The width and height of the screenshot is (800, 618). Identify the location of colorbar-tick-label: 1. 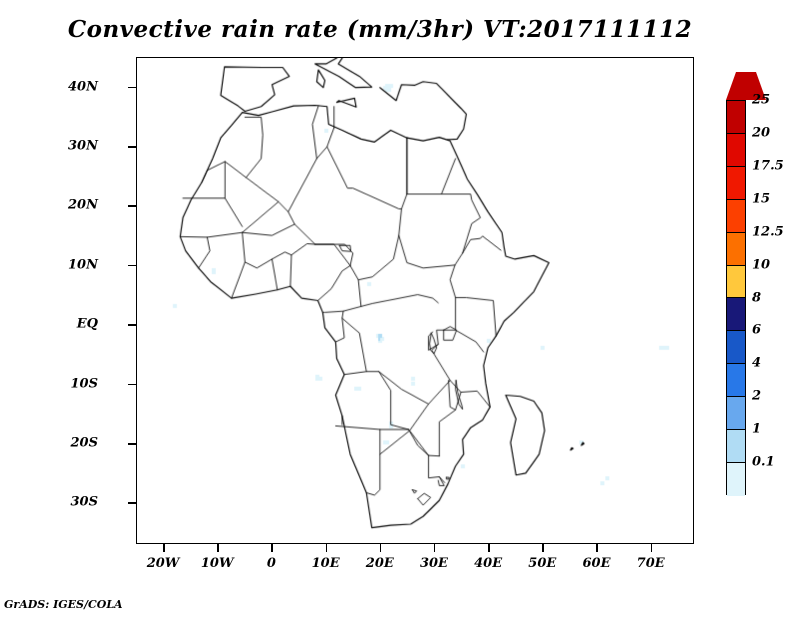
(757, 429).